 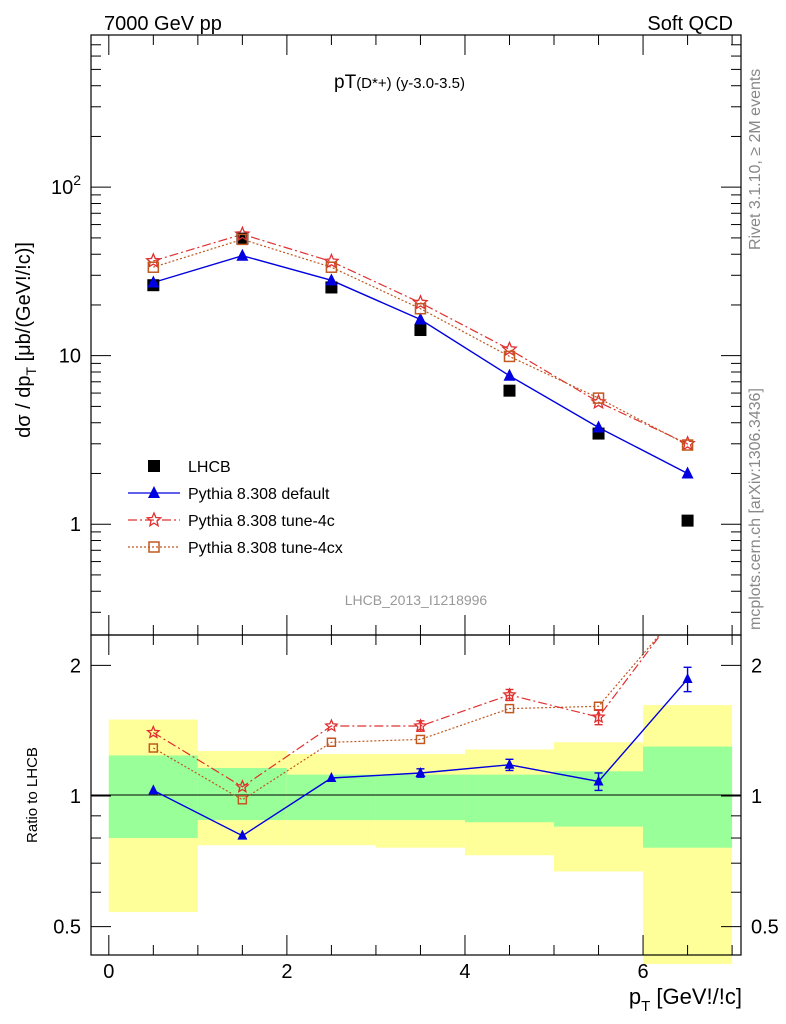 I want to click on plot-title-sub: (D*+) (y-3.0-3.5), so click(x=410, y=83).